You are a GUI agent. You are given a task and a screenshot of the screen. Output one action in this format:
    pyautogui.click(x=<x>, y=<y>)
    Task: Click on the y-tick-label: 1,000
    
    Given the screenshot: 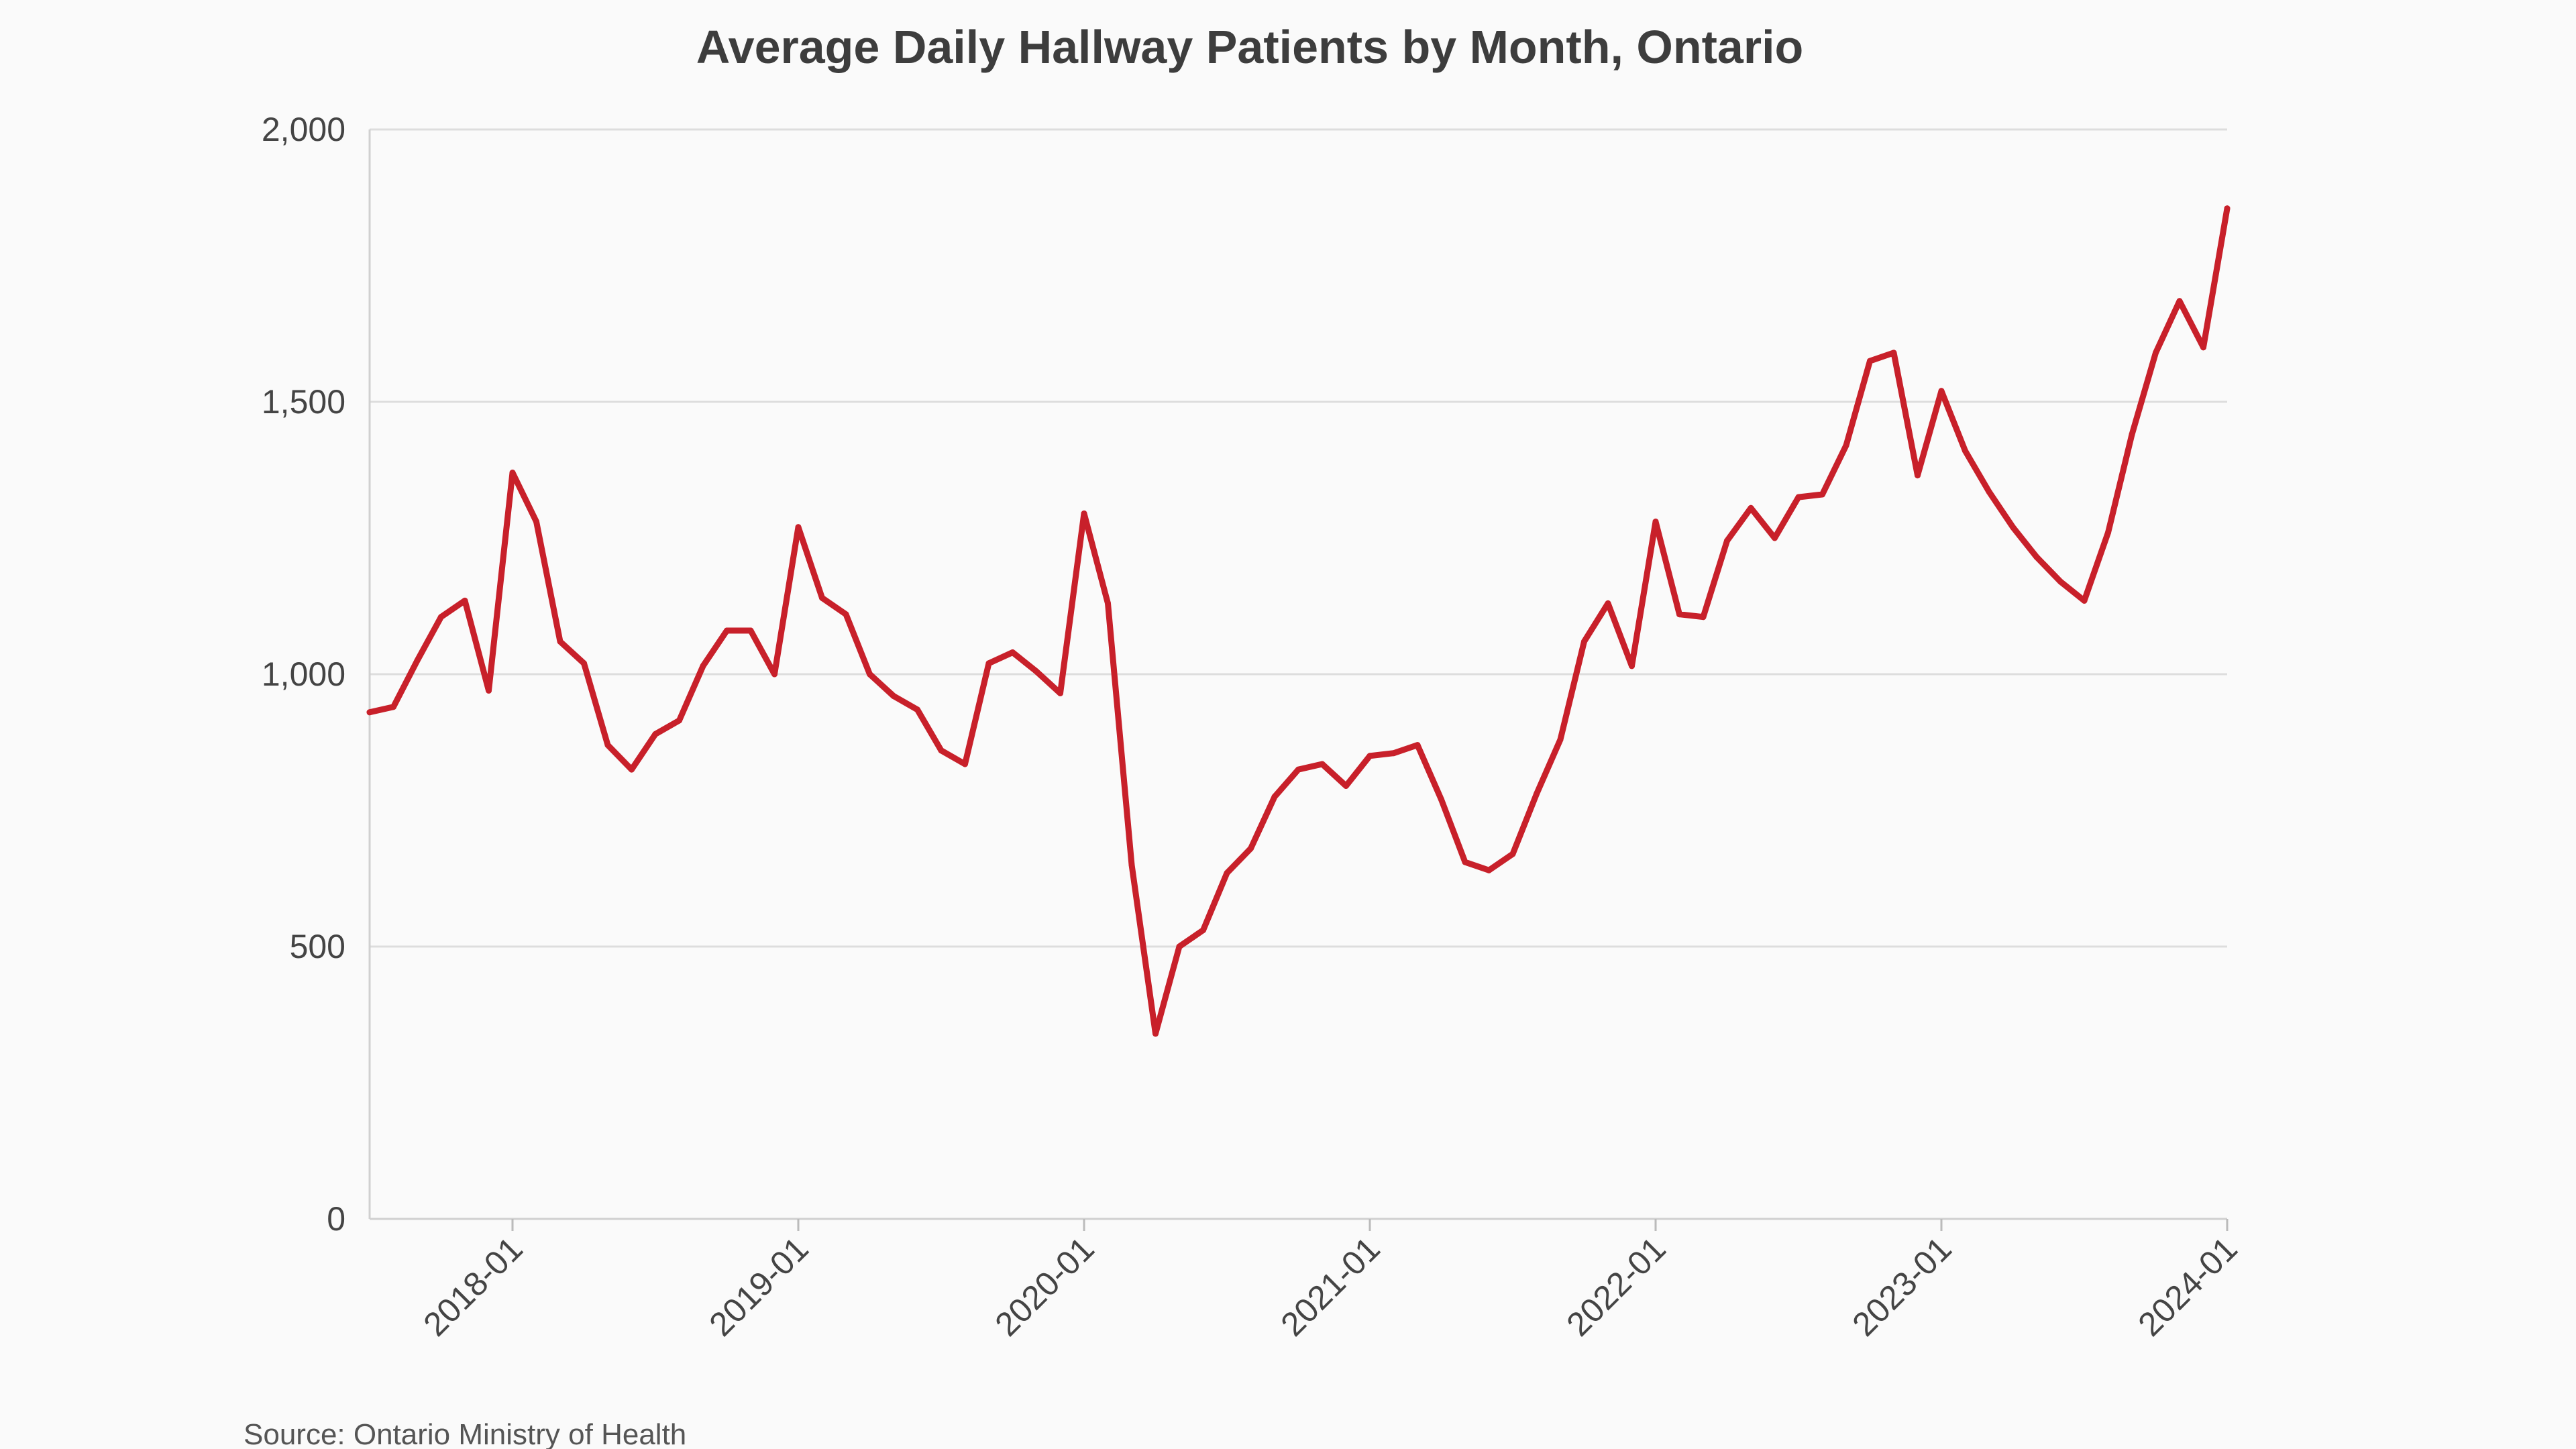 What is the action you would take?
    pyautogui.click(x=303, y=674)
    